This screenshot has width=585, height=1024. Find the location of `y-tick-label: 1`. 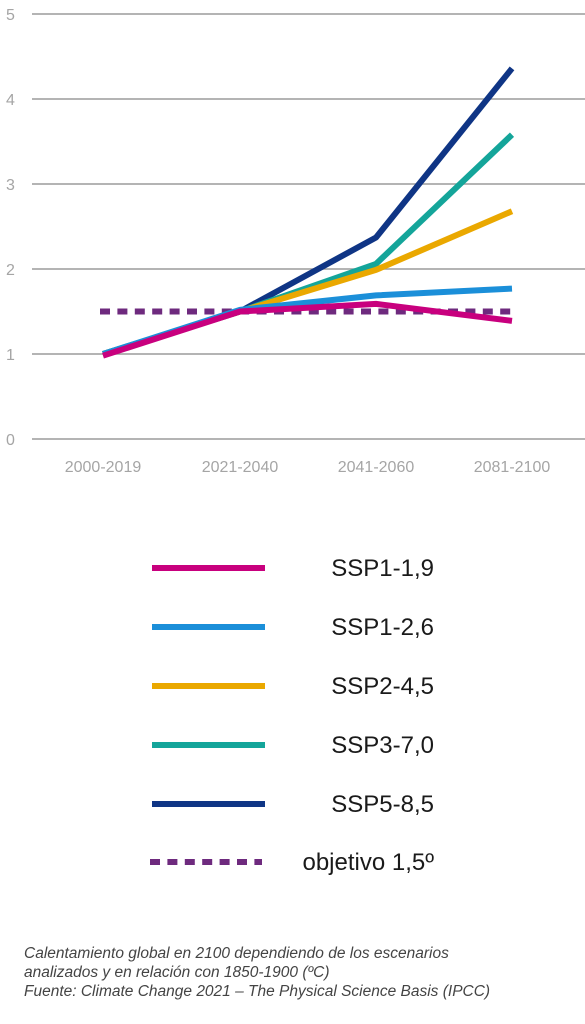

y-tick-label: 1 is located at coordinates (10, 355).